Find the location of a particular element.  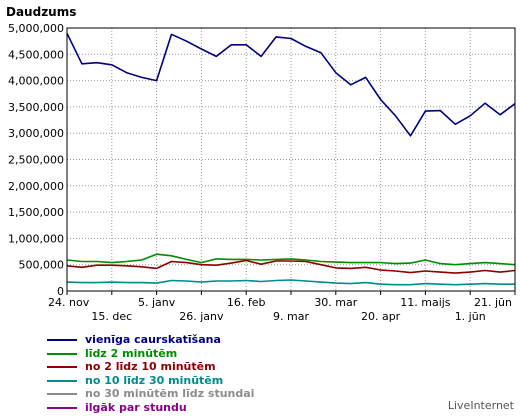

y-tick-label: 1,000,000 is located at coordinates (36, 238).